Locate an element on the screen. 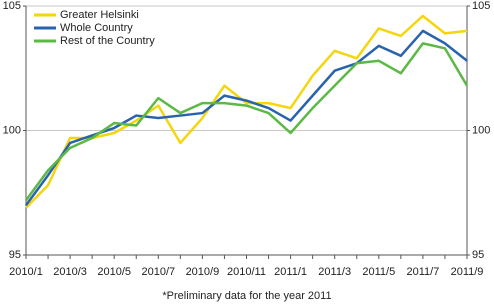 Image resolution: width=494 pixels, height=304 pixels. x-tick-label: 2010/1 is located at coordinates (26, 272).